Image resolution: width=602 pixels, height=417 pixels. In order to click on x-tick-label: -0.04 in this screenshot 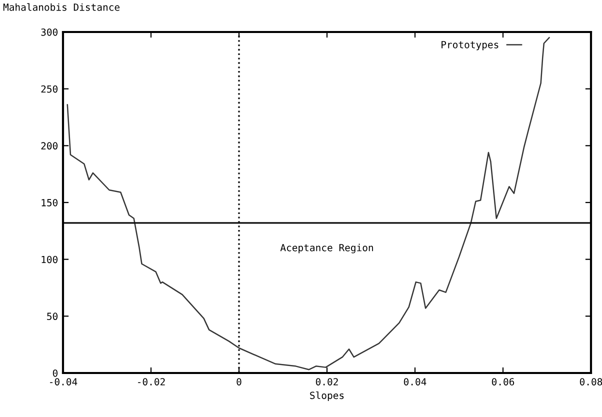, I will do `click(64, 382)`.